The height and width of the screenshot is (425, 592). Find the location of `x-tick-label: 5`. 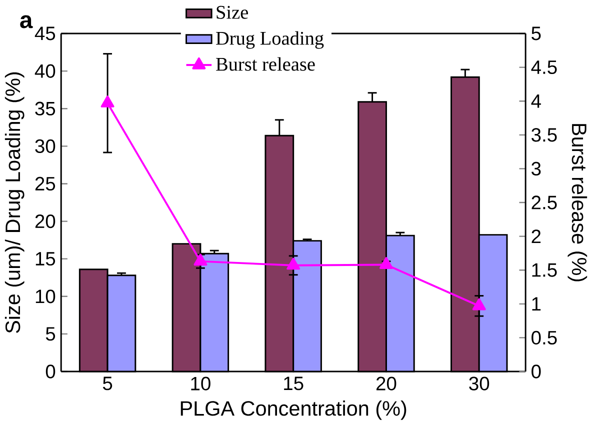

x-tick-label: 5 is located at coordinates (107, 383).